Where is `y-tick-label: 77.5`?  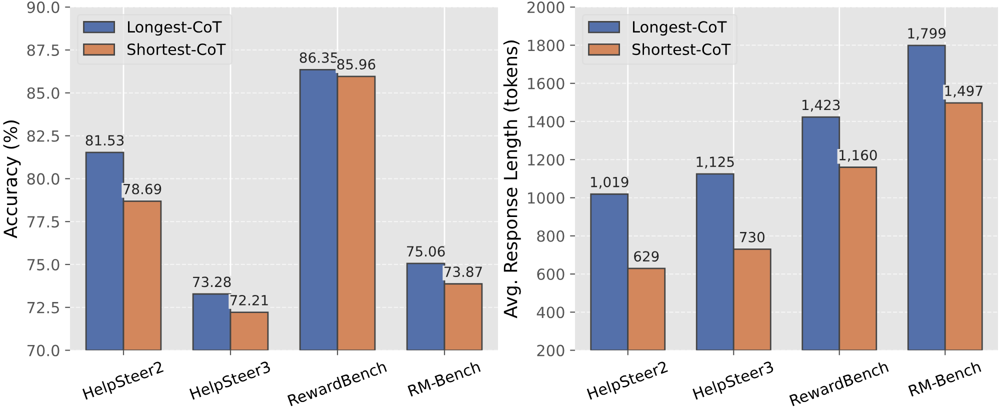 y-tick-label: 77.5 is located at coordinates (43, 222).